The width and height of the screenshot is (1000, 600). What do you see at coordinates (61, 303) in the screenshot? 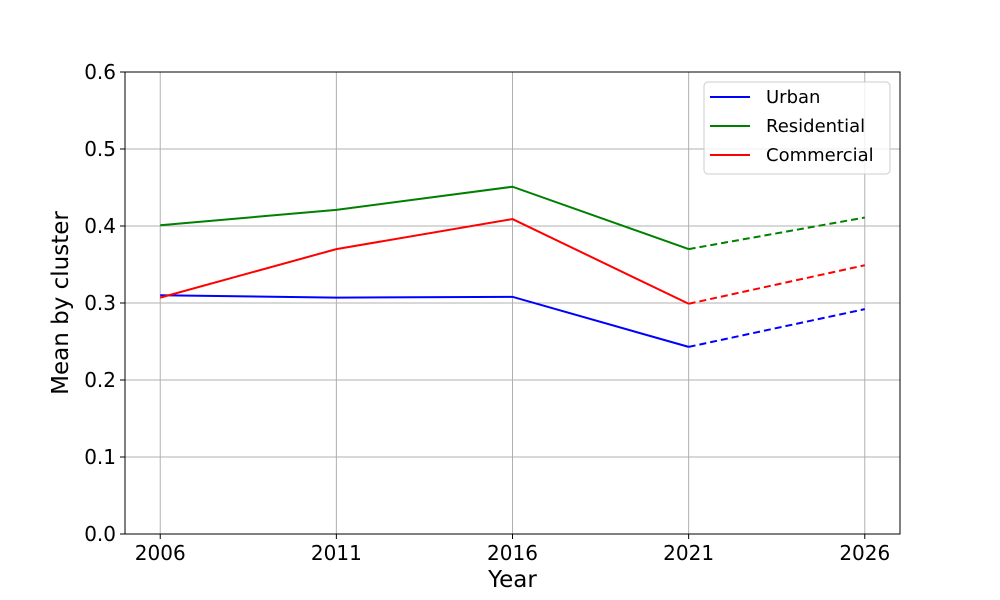
I see `y-axis-label: Mean by cluster` at bounding box center [61, 303].